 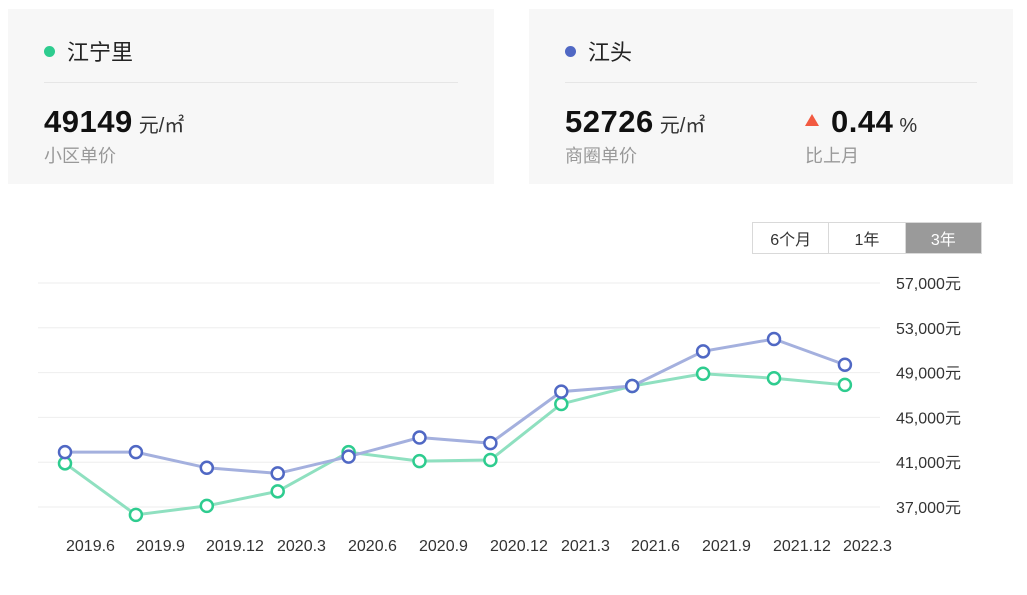 What do you see at coordinates (928, 508) in the screenshot?
I see `y-tick-label: 37,000元` at bounding box center [928, 508].